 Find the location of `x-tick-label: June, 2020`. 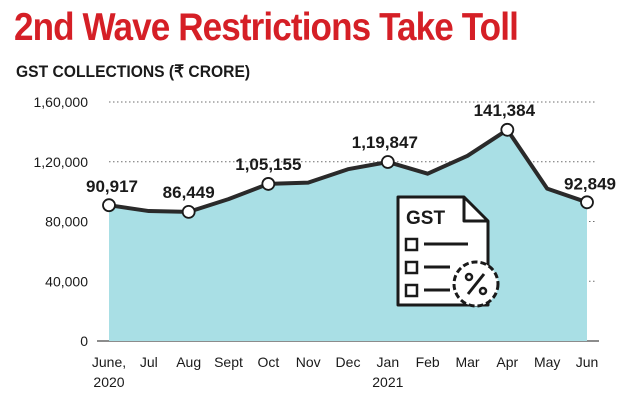

x-tick-label: June, 2020 is located at coordinates (109, 372).